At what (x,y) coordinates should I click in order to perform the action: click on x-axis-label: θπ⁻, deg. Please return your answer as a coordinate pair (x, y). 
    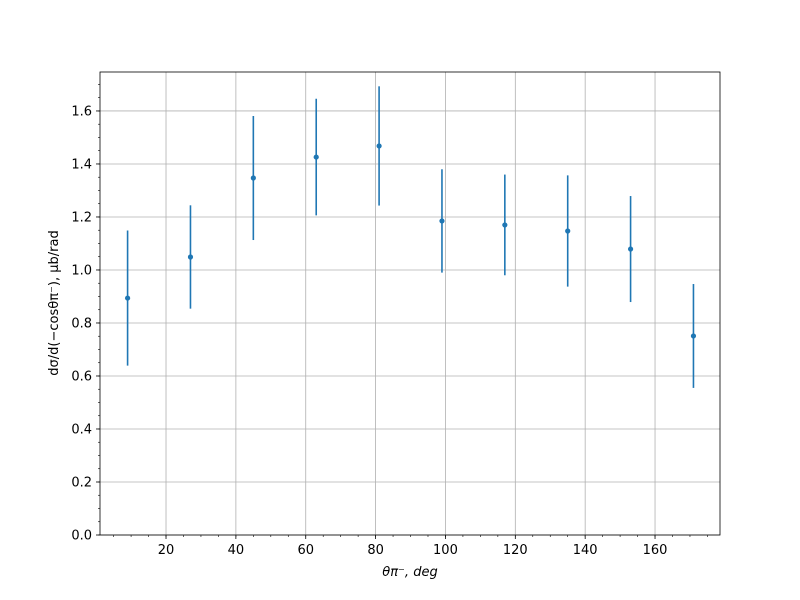
    Looking at the image, I should click on (409, 572).